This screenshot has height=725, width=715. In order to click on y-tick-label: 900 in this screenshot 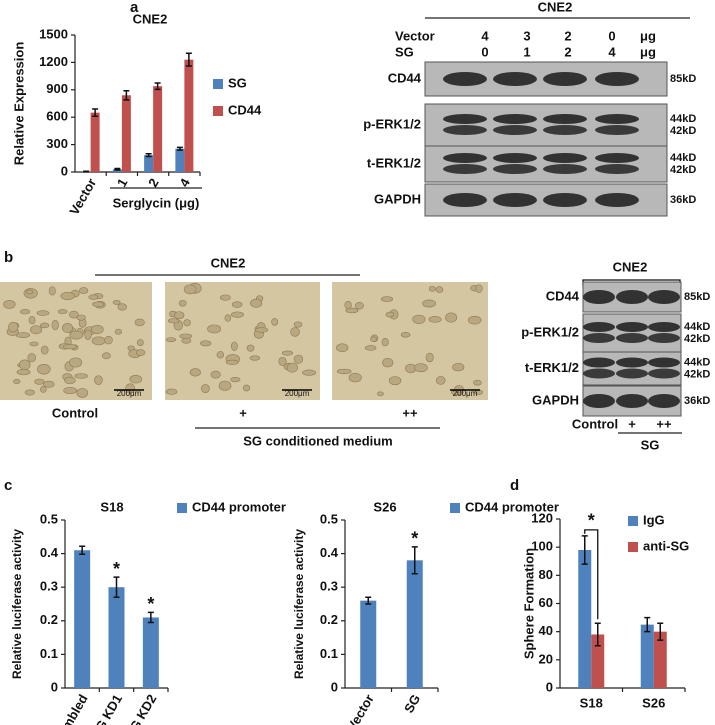, I will do `click(57, 88)`.